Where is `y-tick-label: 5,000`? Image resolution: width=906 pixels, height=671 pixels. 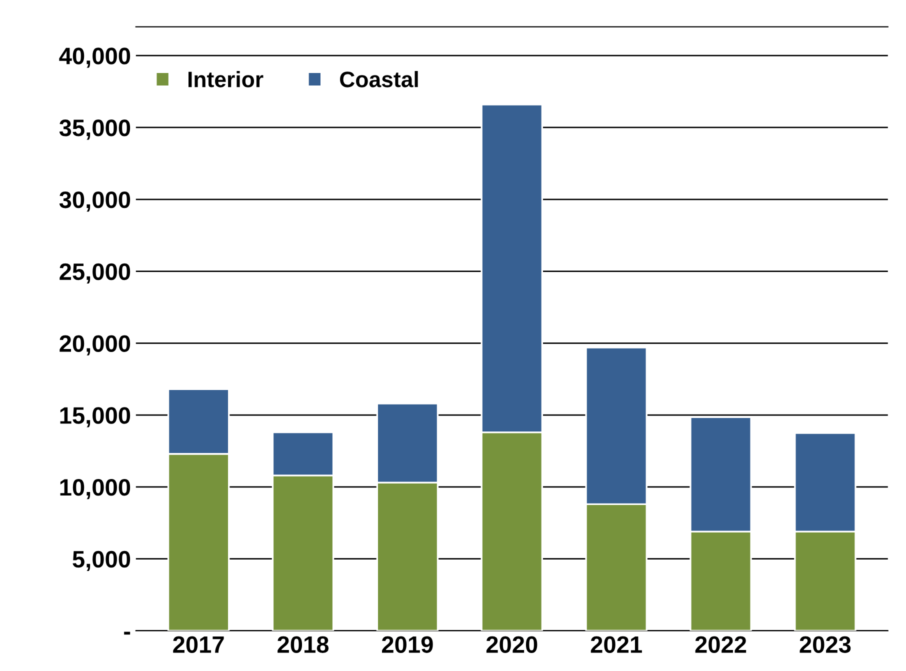 y-tick-label: 5,000 is located at coordinates (101, 561).